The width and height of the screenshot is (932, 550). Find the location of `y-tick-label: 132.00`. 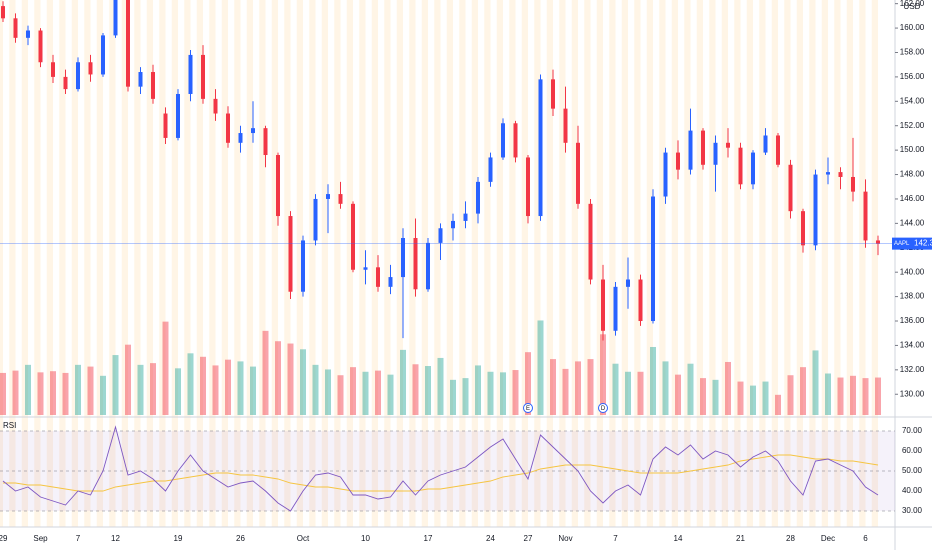

y-tick-label: 132.00 is located at coordinates (912, 369).